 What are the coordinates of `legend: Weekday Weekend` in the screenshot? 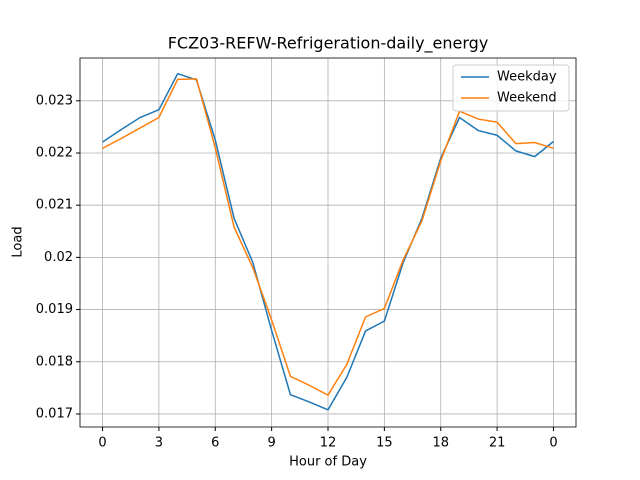 It's located at (511, 88).